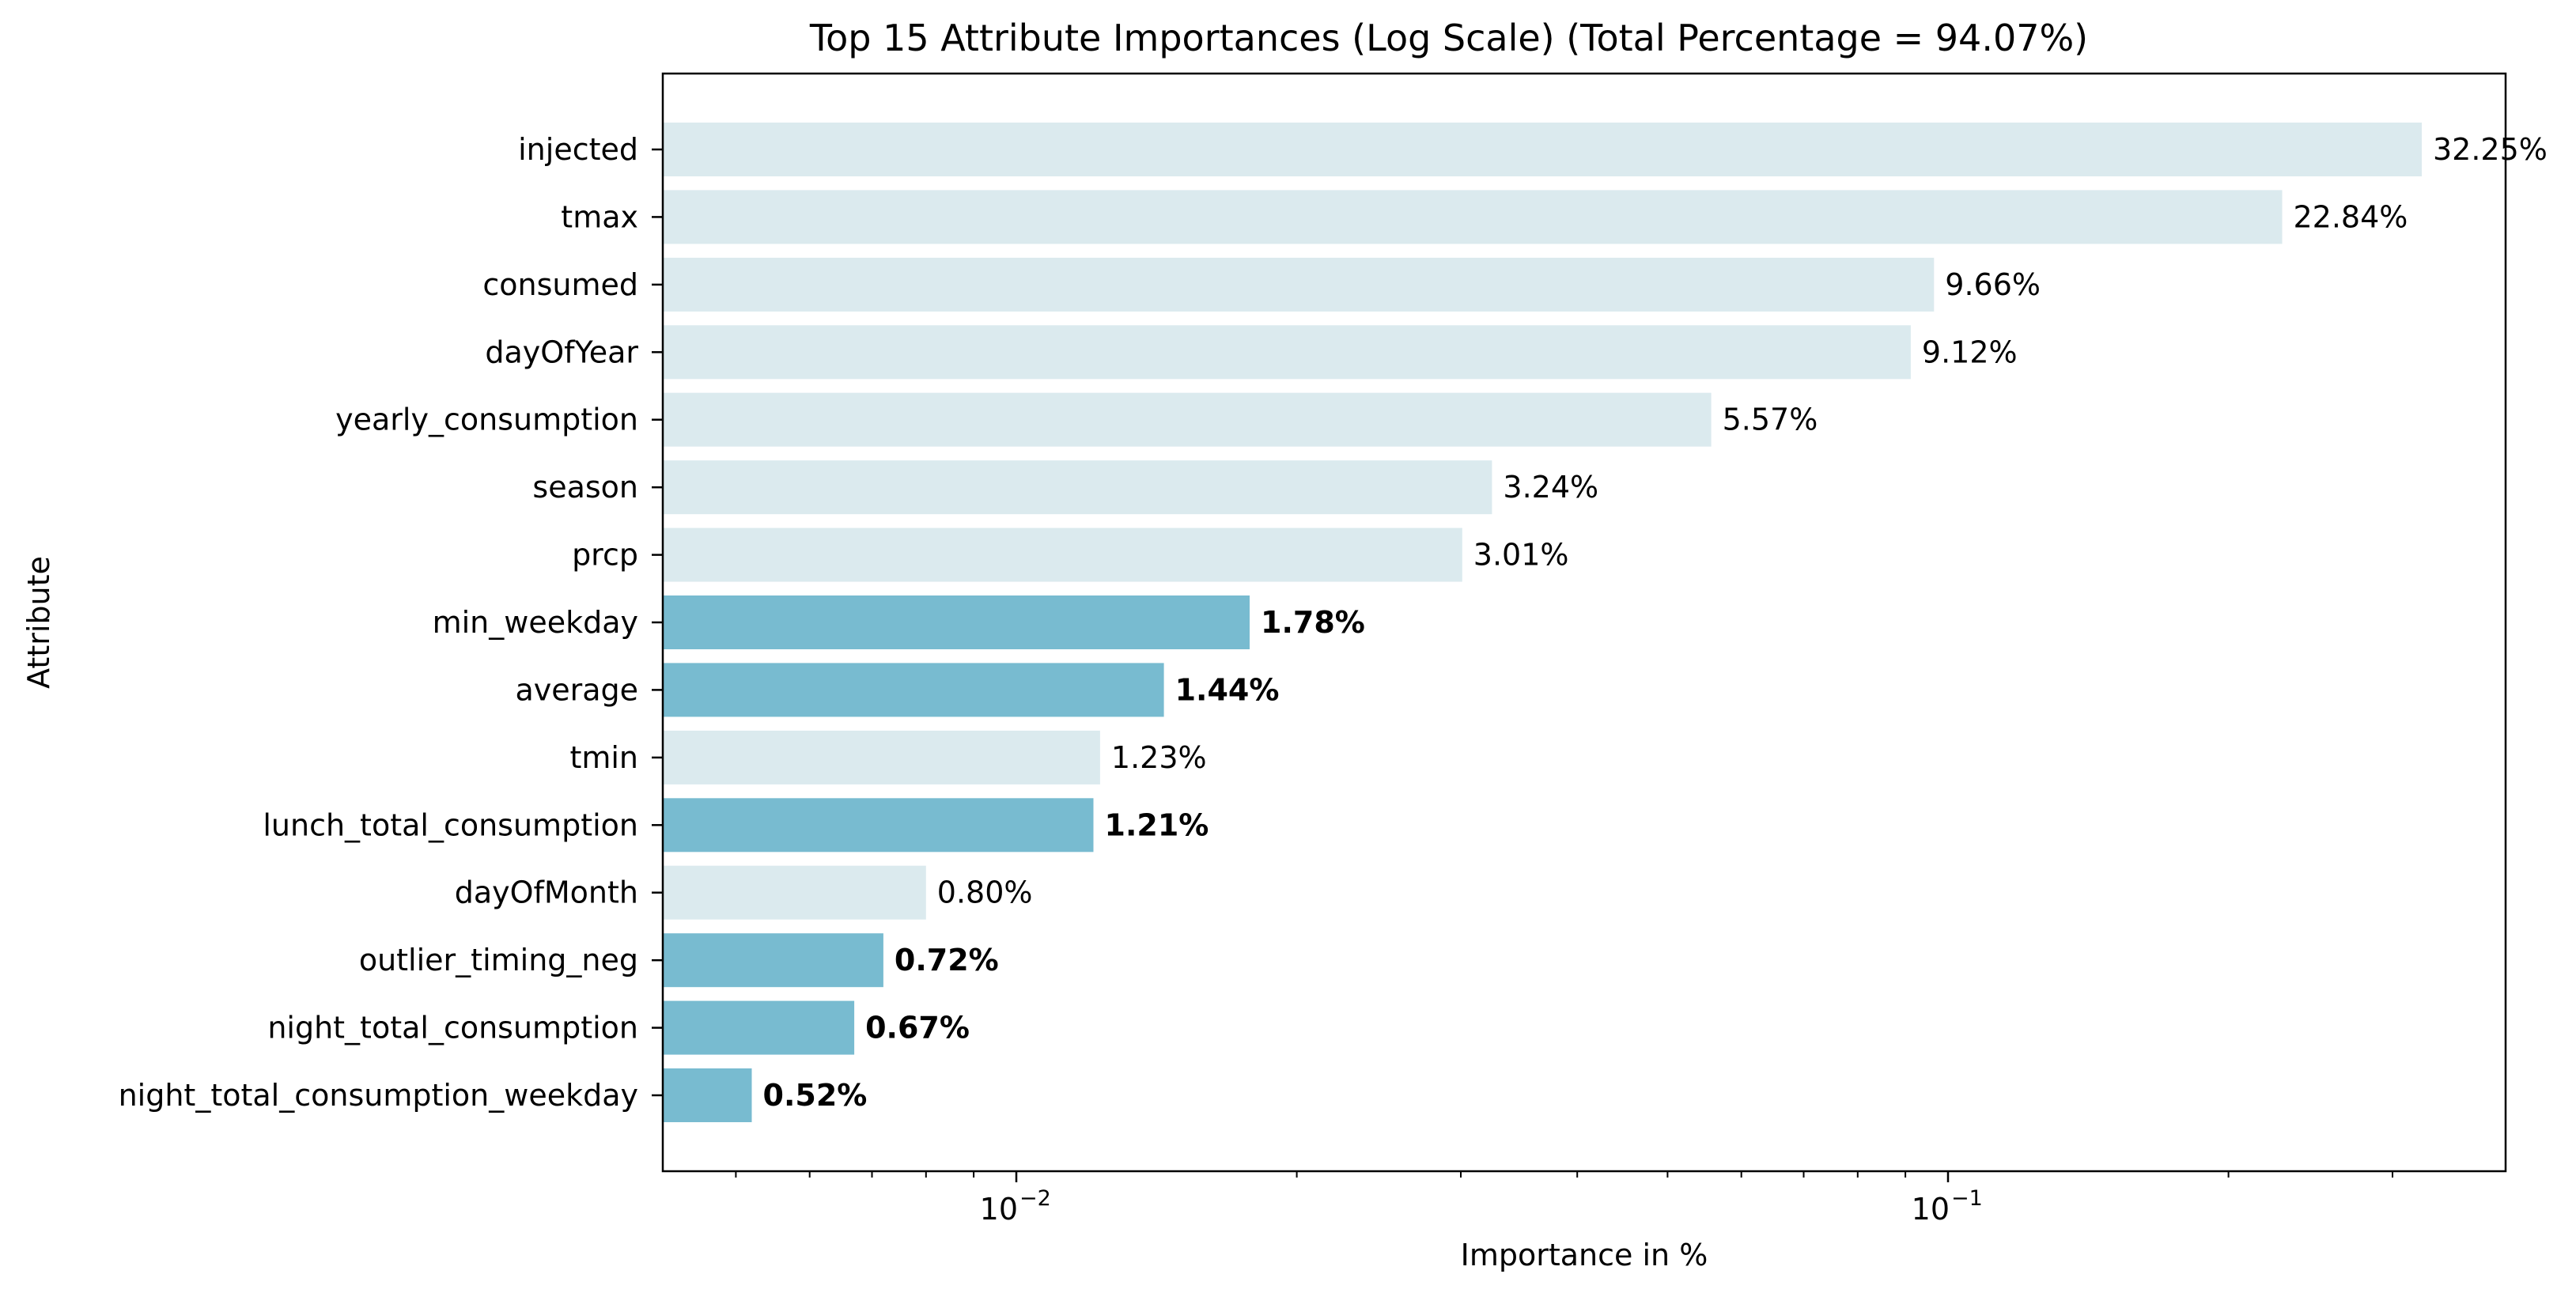 This screenshot has width=2576, height=1293. Describe the element at coordinates (561, 352) in the screenshot. I see `y-tick-label: dayOfYear` at that location.